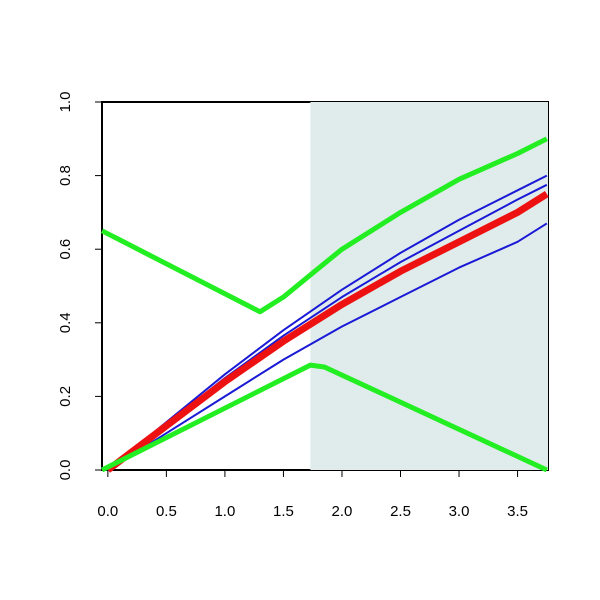  Describe the element at coordinates (324, 417) in the screenshot. I see `series-line` at that location.